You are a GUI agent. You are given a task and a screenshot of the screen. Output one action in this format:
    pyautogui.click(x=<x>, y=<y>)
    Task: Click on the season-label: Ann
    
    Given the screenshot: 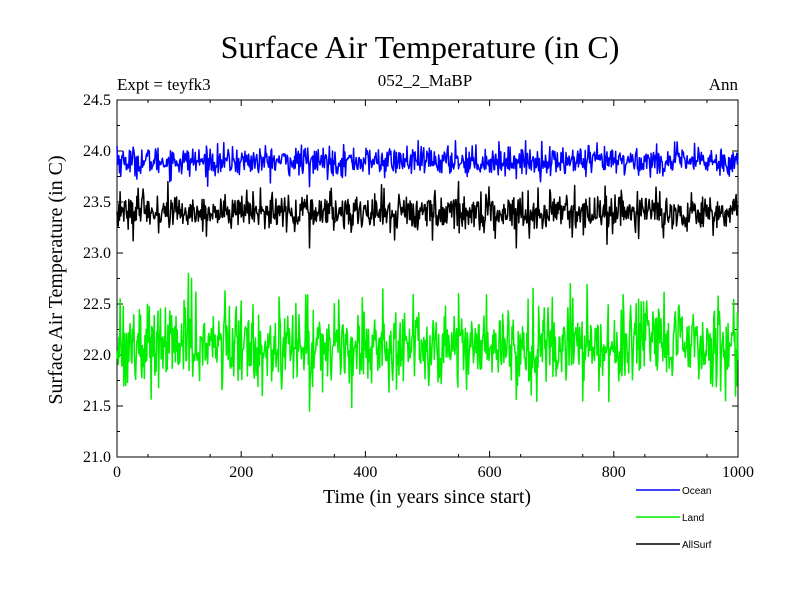 What is the action you would take?
    pyautogui.click(x=724, y=84)
    